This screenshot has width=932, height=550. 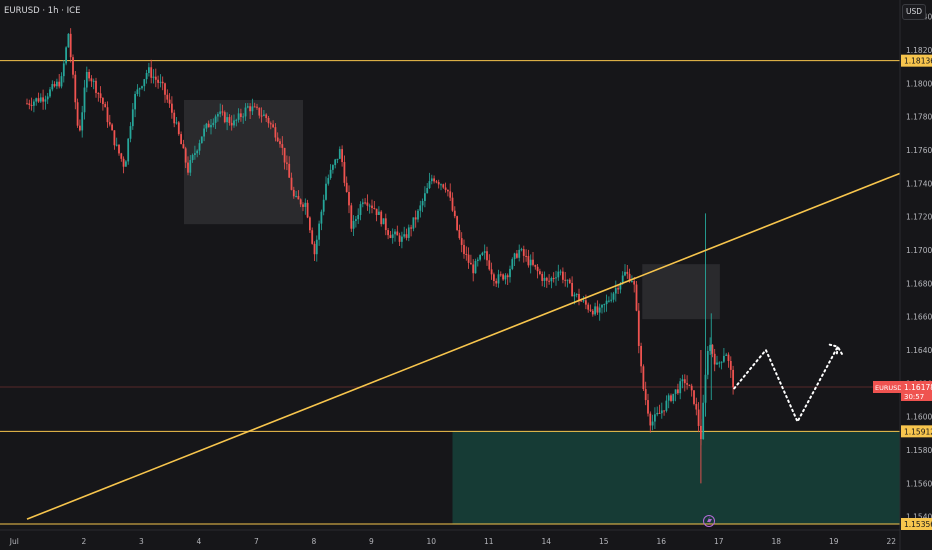 I want to click on x-tick-label: 22, so click(x=892, y=541).